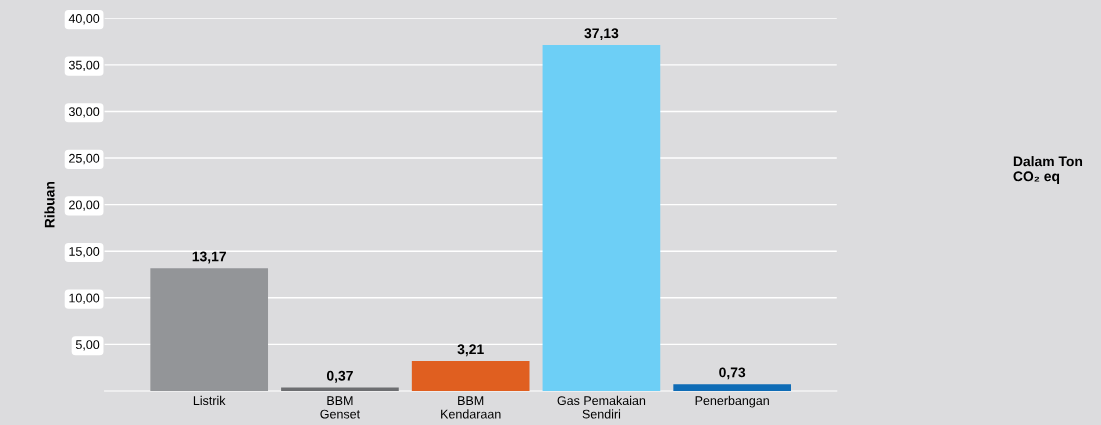 The height and width of the screenshot is (425, 1101). What do you see at coordinates (84, 65) in the screenshot?
I see `y-tick-label: 35,00` at bounding box center [84, 65].